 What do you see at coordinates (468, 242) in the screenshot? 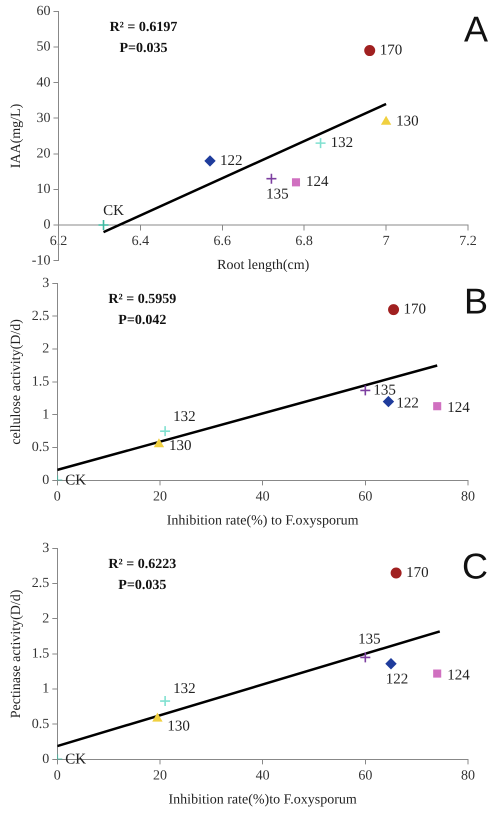
I see `x-tick-label: 7.2` at bounding box center [468, 242].